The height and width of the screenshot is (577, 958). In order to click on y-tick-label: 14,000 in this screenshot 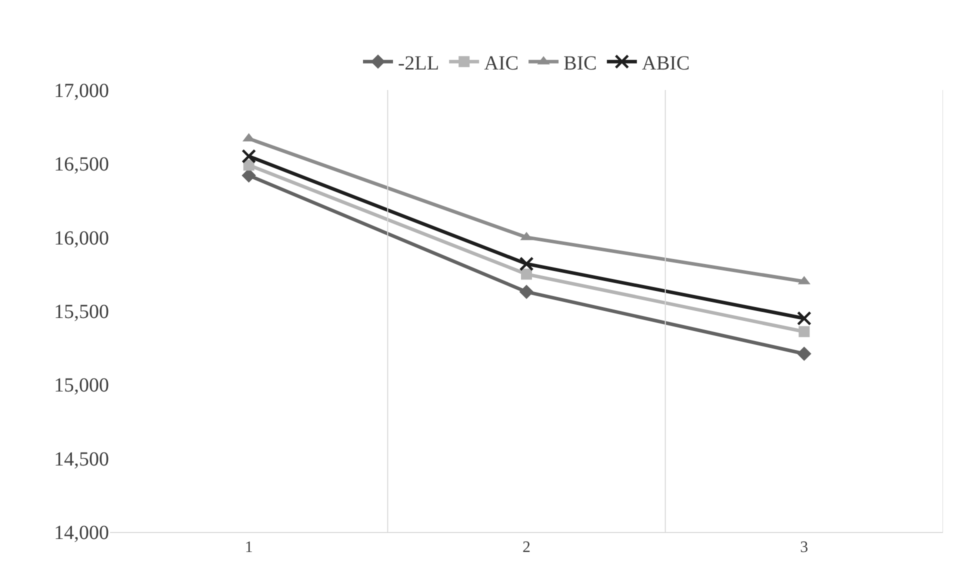, I will do `click(81, 533)`.